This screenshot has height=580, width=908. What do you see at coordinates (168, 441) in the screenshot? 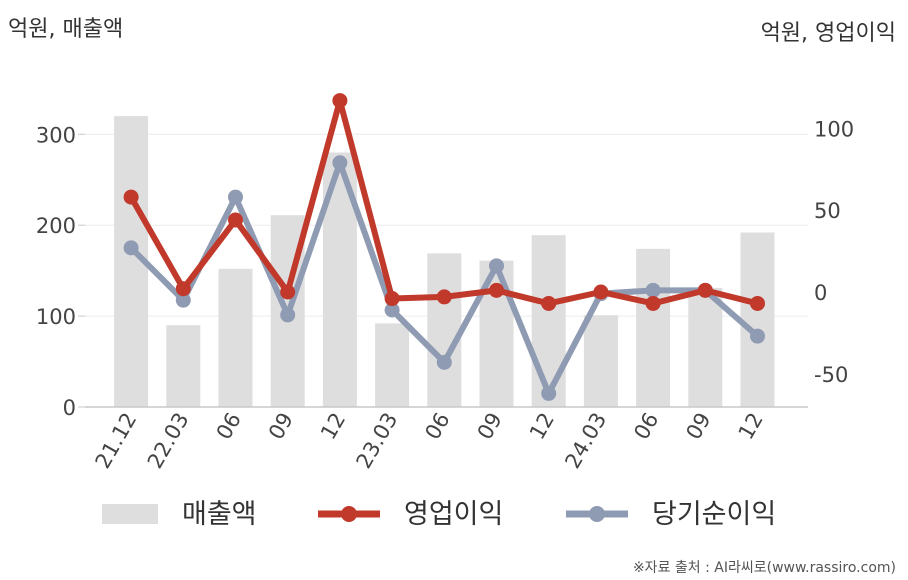
I see `x-tick-label: 22.03` at bounding box center [168, 441].